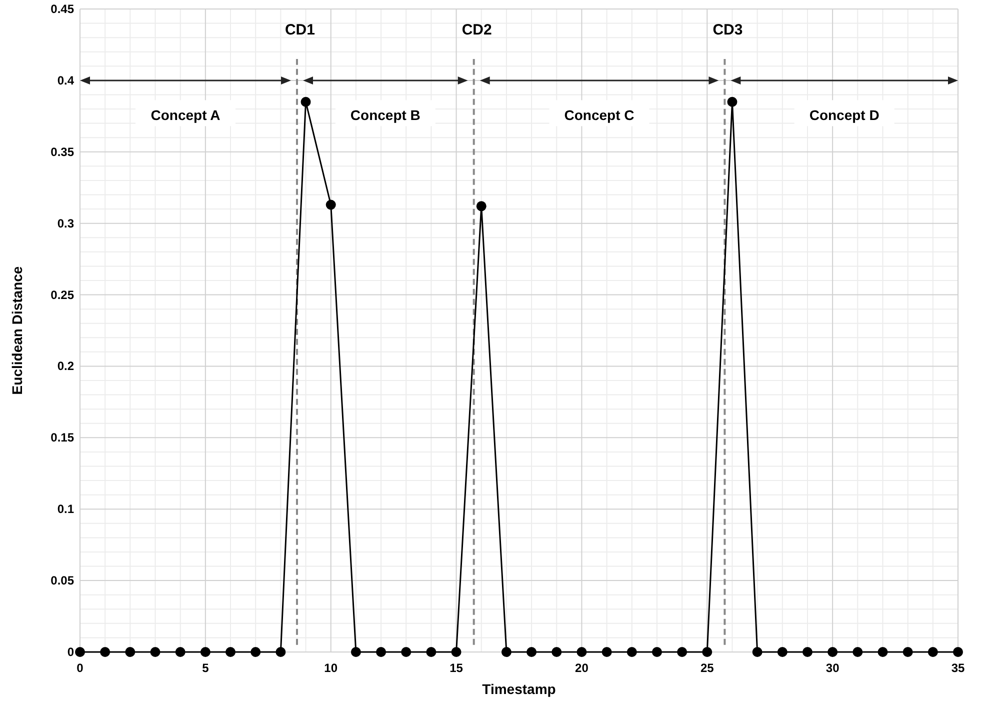 This screenshot has height=706, width=983. Describe the element at coordinates (331, 668) in the screenshot. I see `x-tick-label: 10` at that location.